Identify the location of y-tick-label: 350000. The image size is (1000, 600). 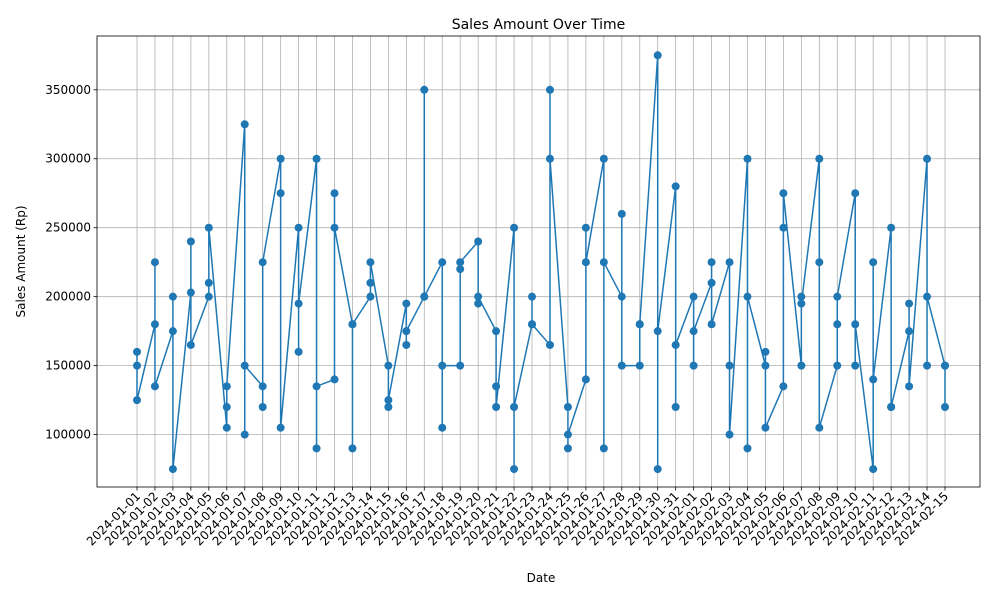
(68, 90).